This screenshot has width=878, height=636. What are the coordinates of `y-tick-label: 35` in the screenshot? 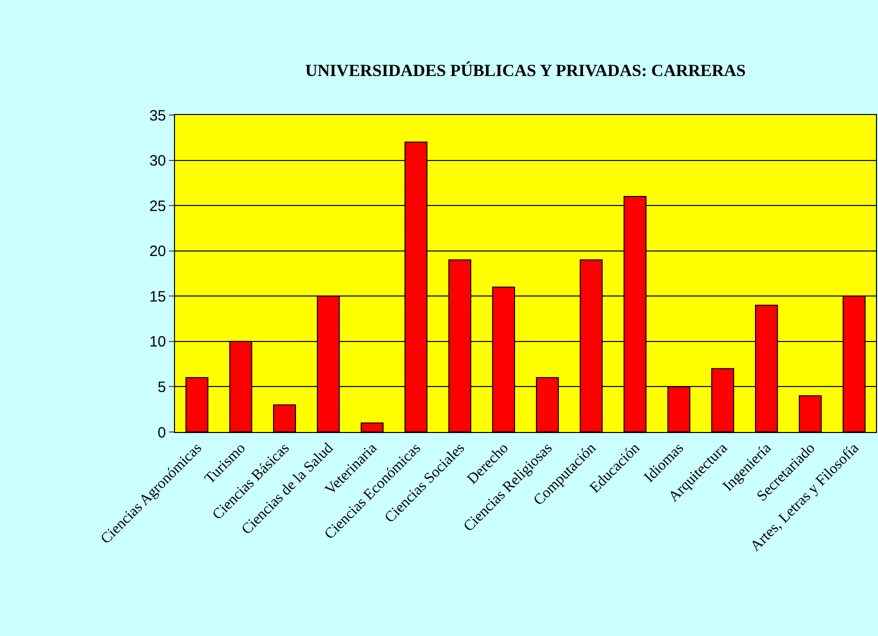 It's located at (157, 115).